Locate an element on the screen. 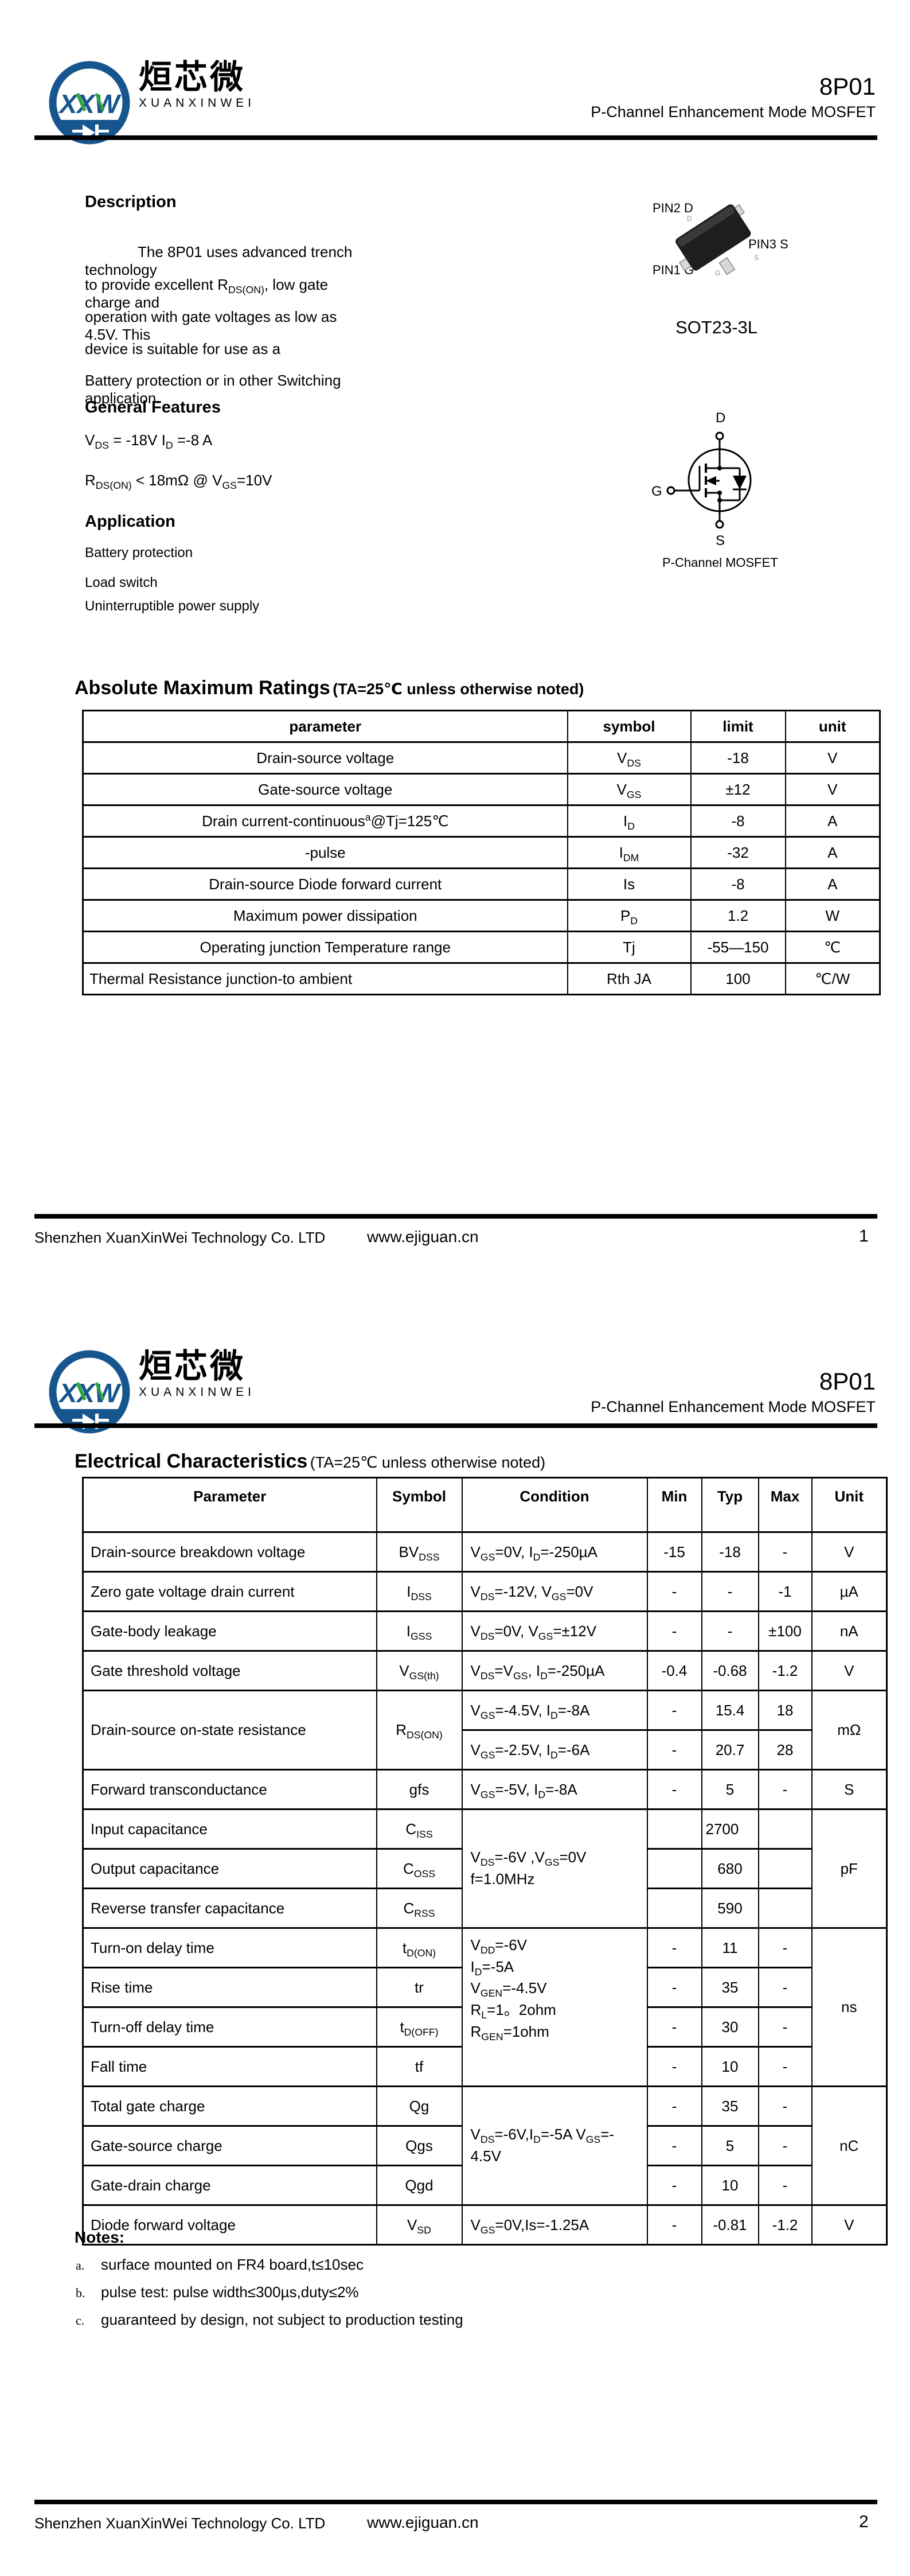  table-row: Drain-source voltage VDS -18 V is located at coordinates (482, 758).